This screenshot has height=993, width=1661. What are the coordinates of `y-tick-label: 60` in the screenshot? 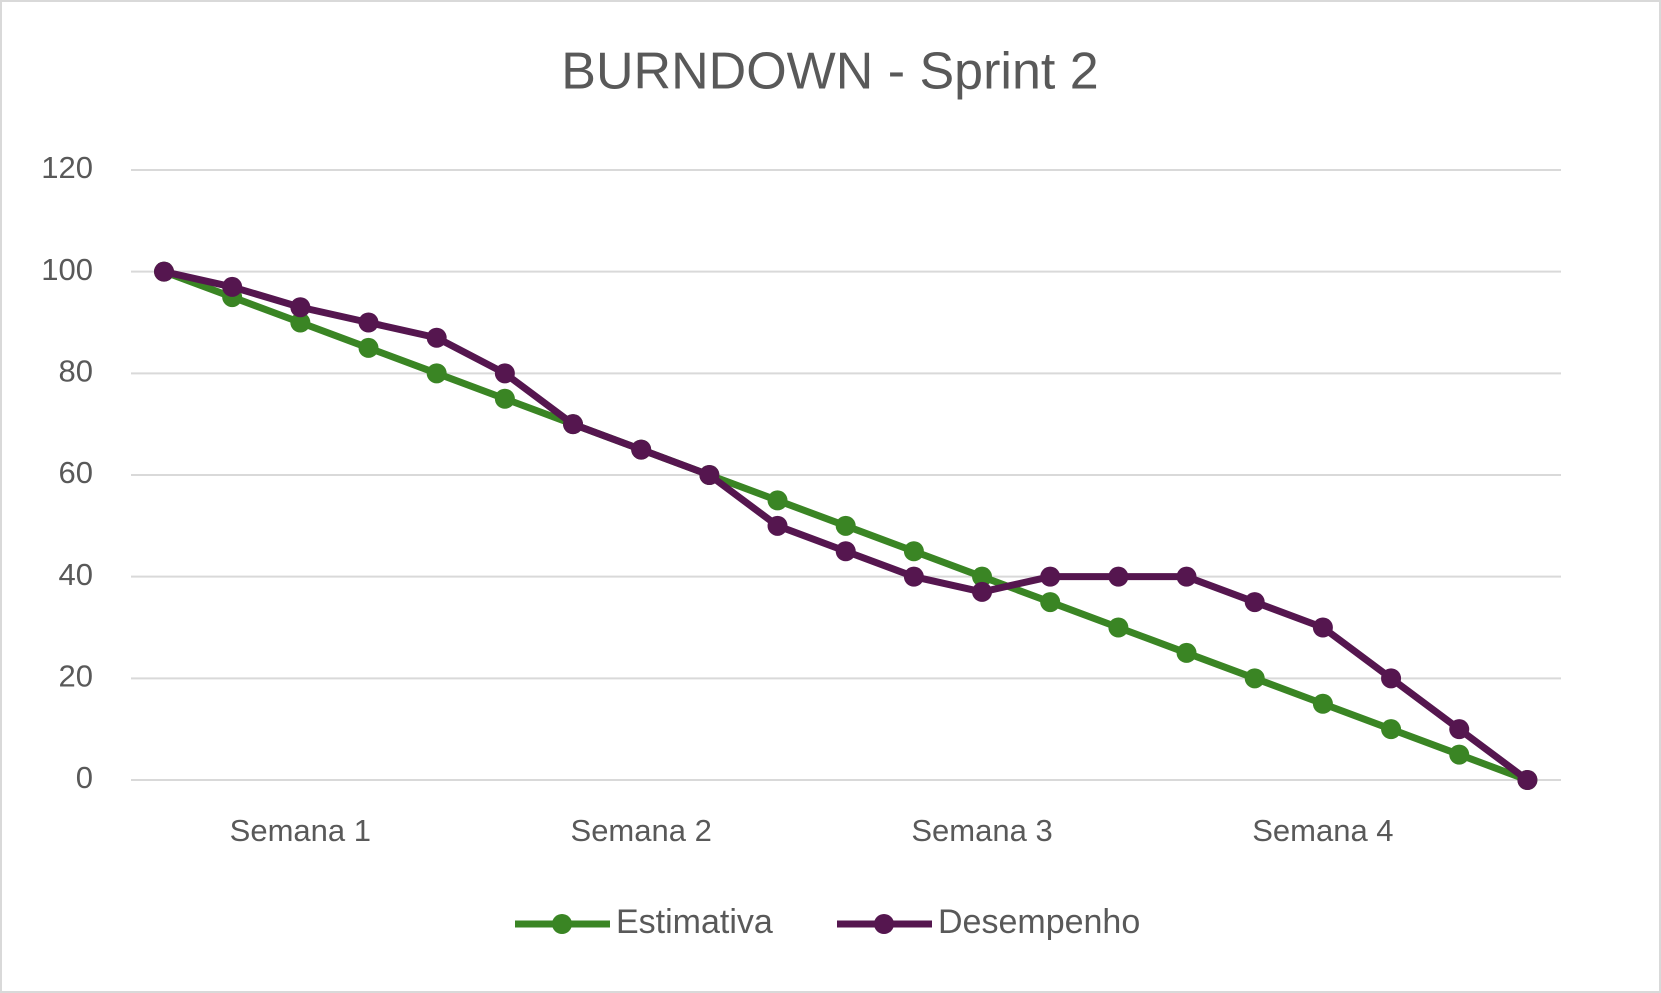 It's located at (76, 472).